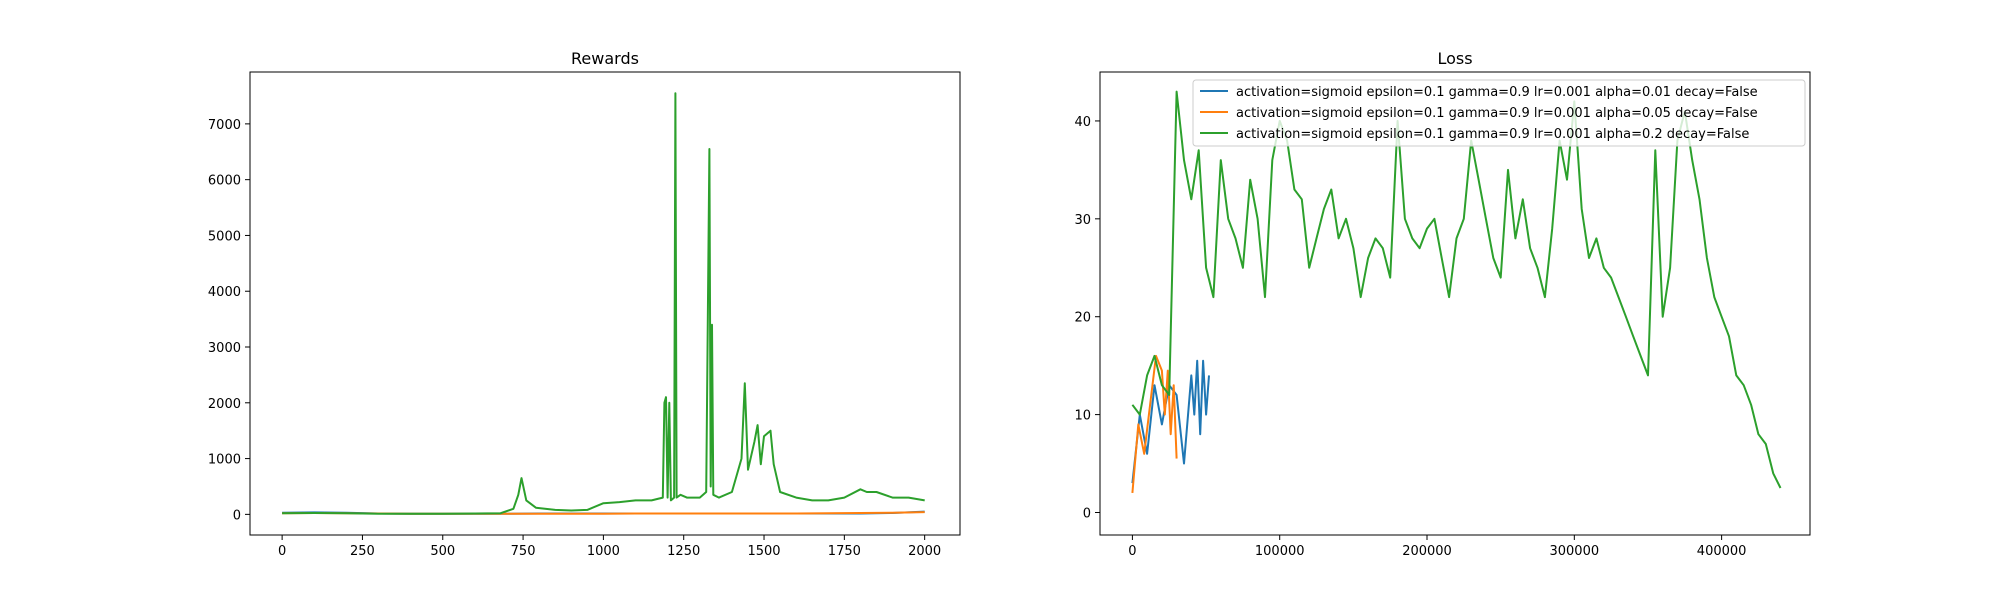 This screenshot has width=2000, height=600. I want to click on legend-box, so click(1499, 113).